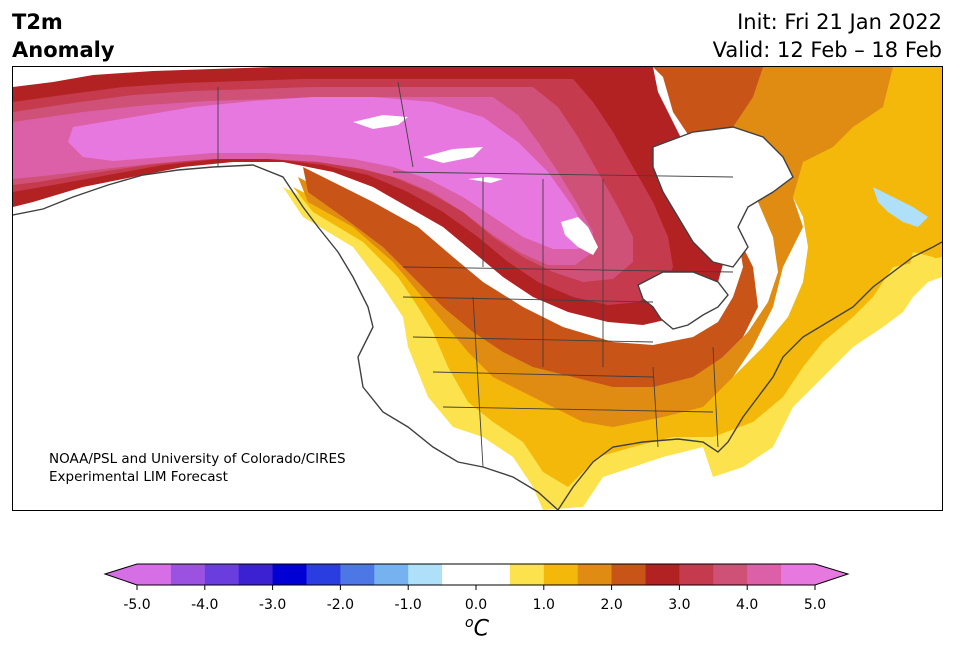 The image size is (953, 655). Describe the element at coordinates (328, 173) in the screenshot. I see `contour-5p0` at that location.